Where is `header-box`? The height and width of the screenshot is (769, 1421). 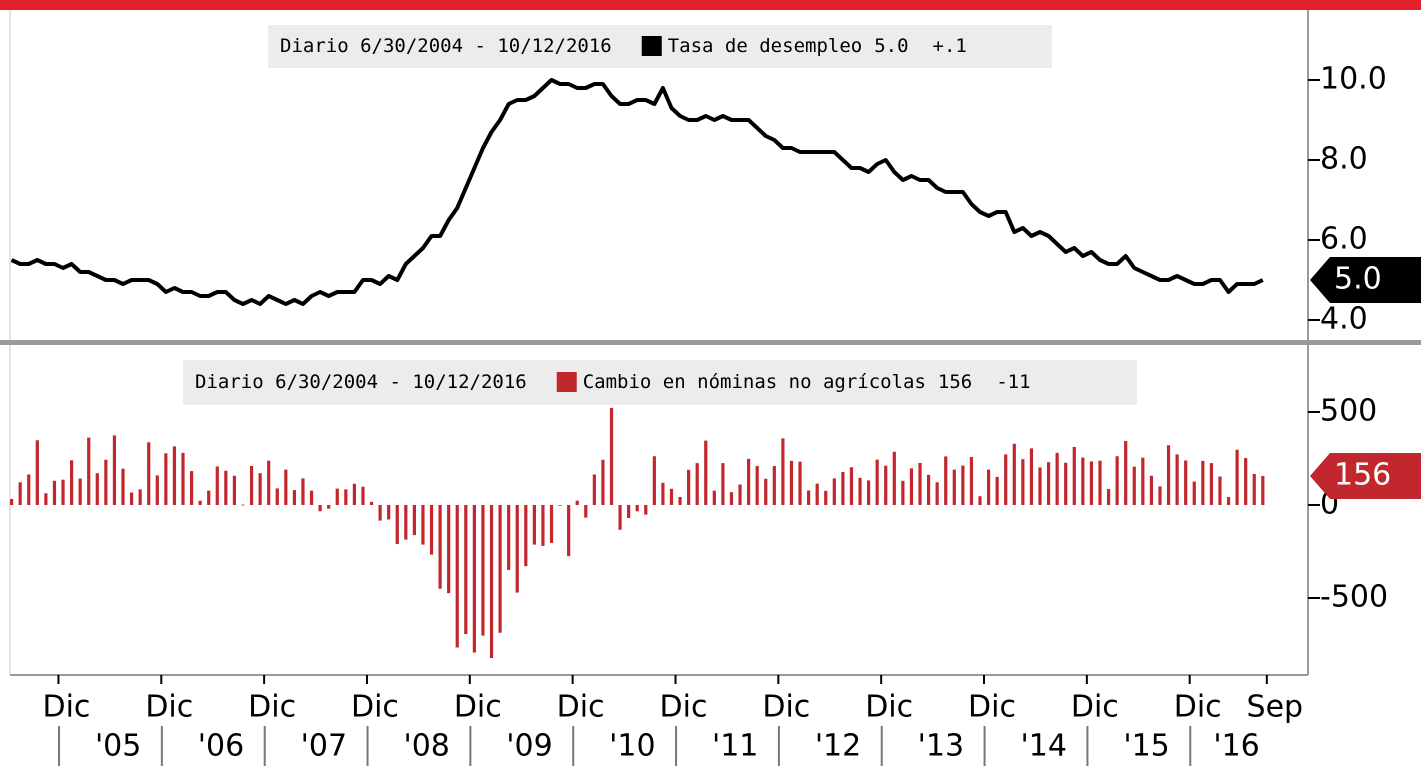
header-box is located at coordinates (660, 382).